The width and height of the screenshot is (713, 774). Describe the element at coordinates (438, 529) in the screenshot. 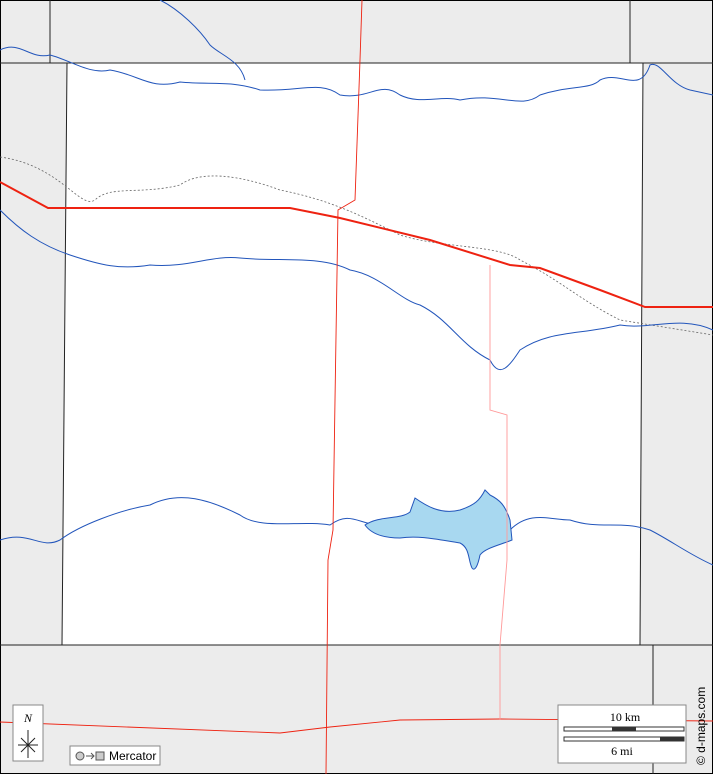

I see `lake` at that location.